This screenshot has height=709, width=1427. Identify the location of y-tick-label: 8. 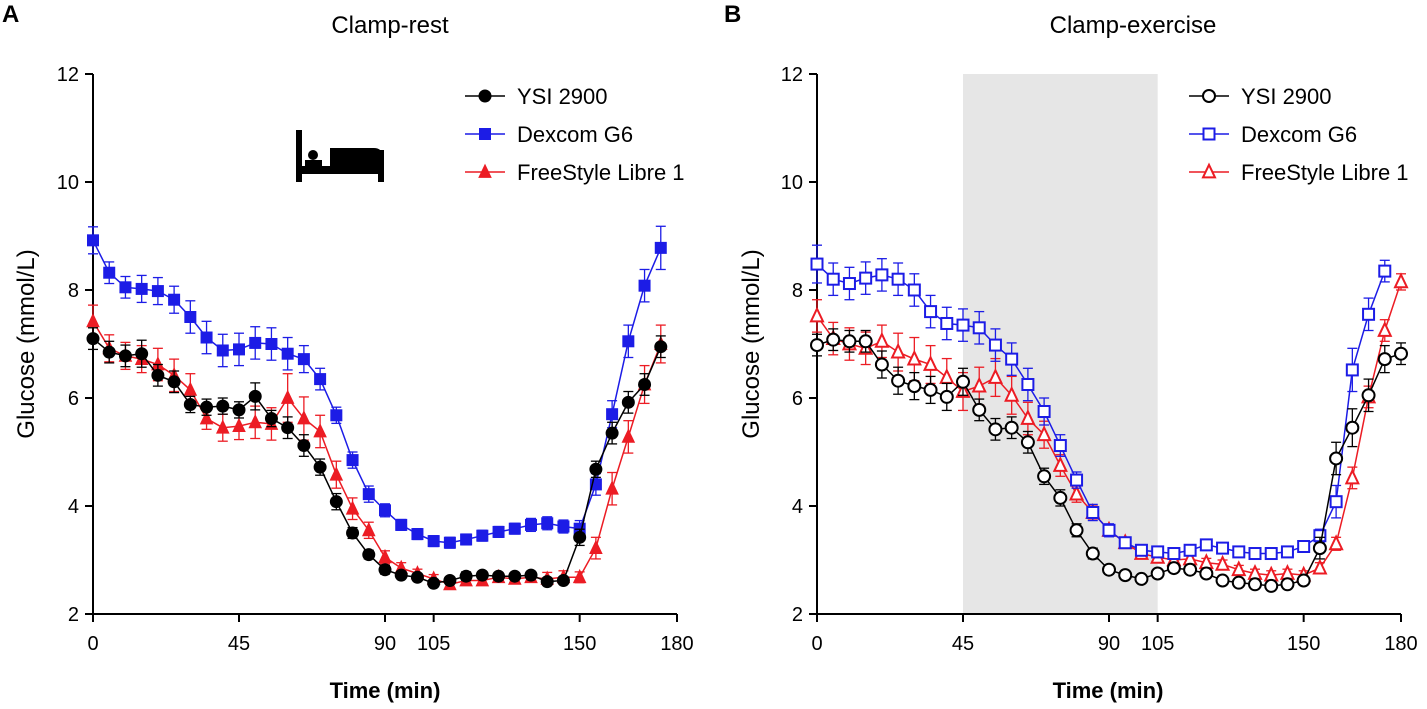
(73, 291).